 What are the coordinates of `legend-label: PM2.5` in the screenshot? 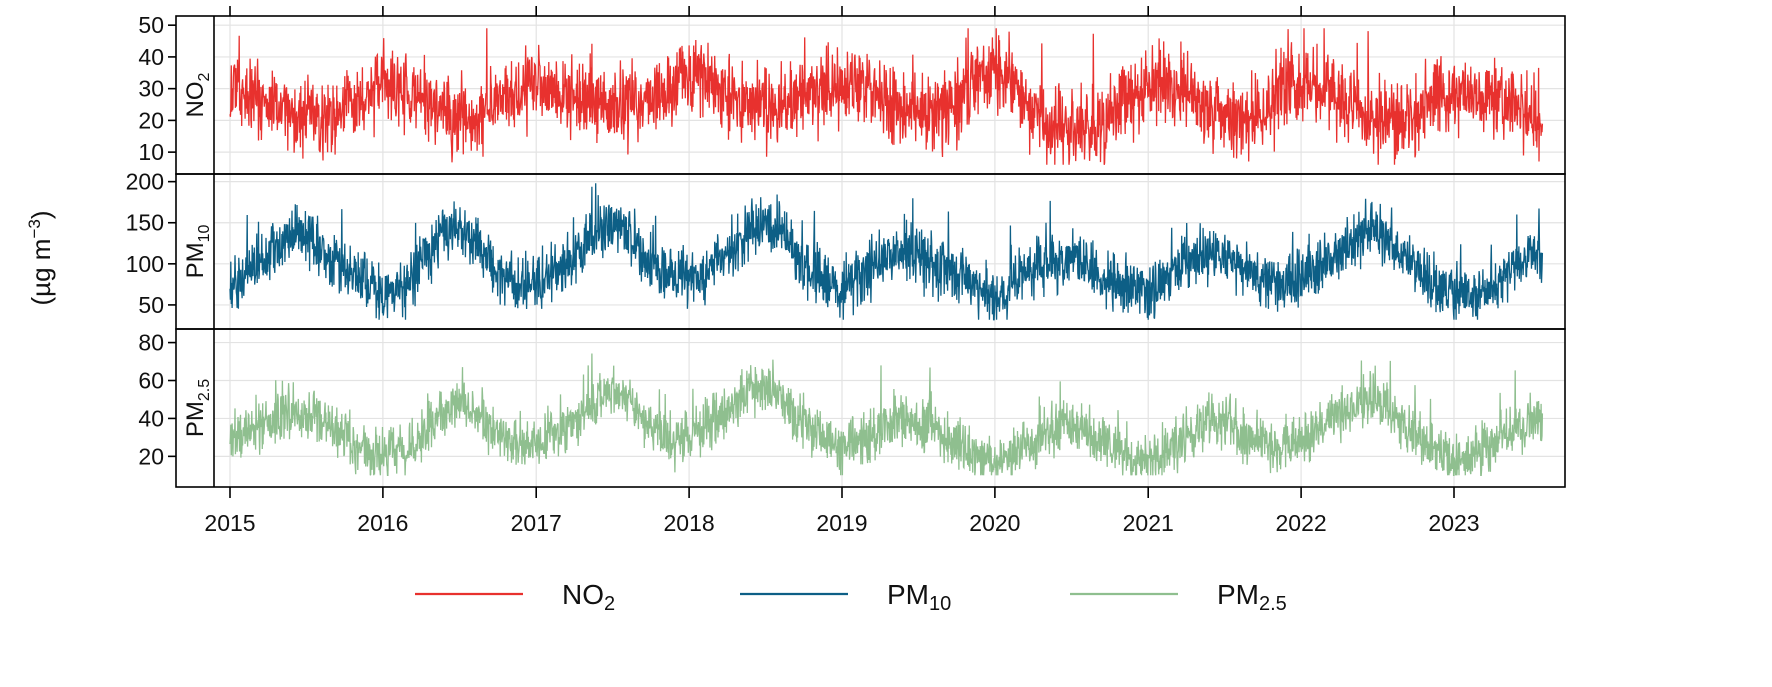 It's located at (1252, 597).